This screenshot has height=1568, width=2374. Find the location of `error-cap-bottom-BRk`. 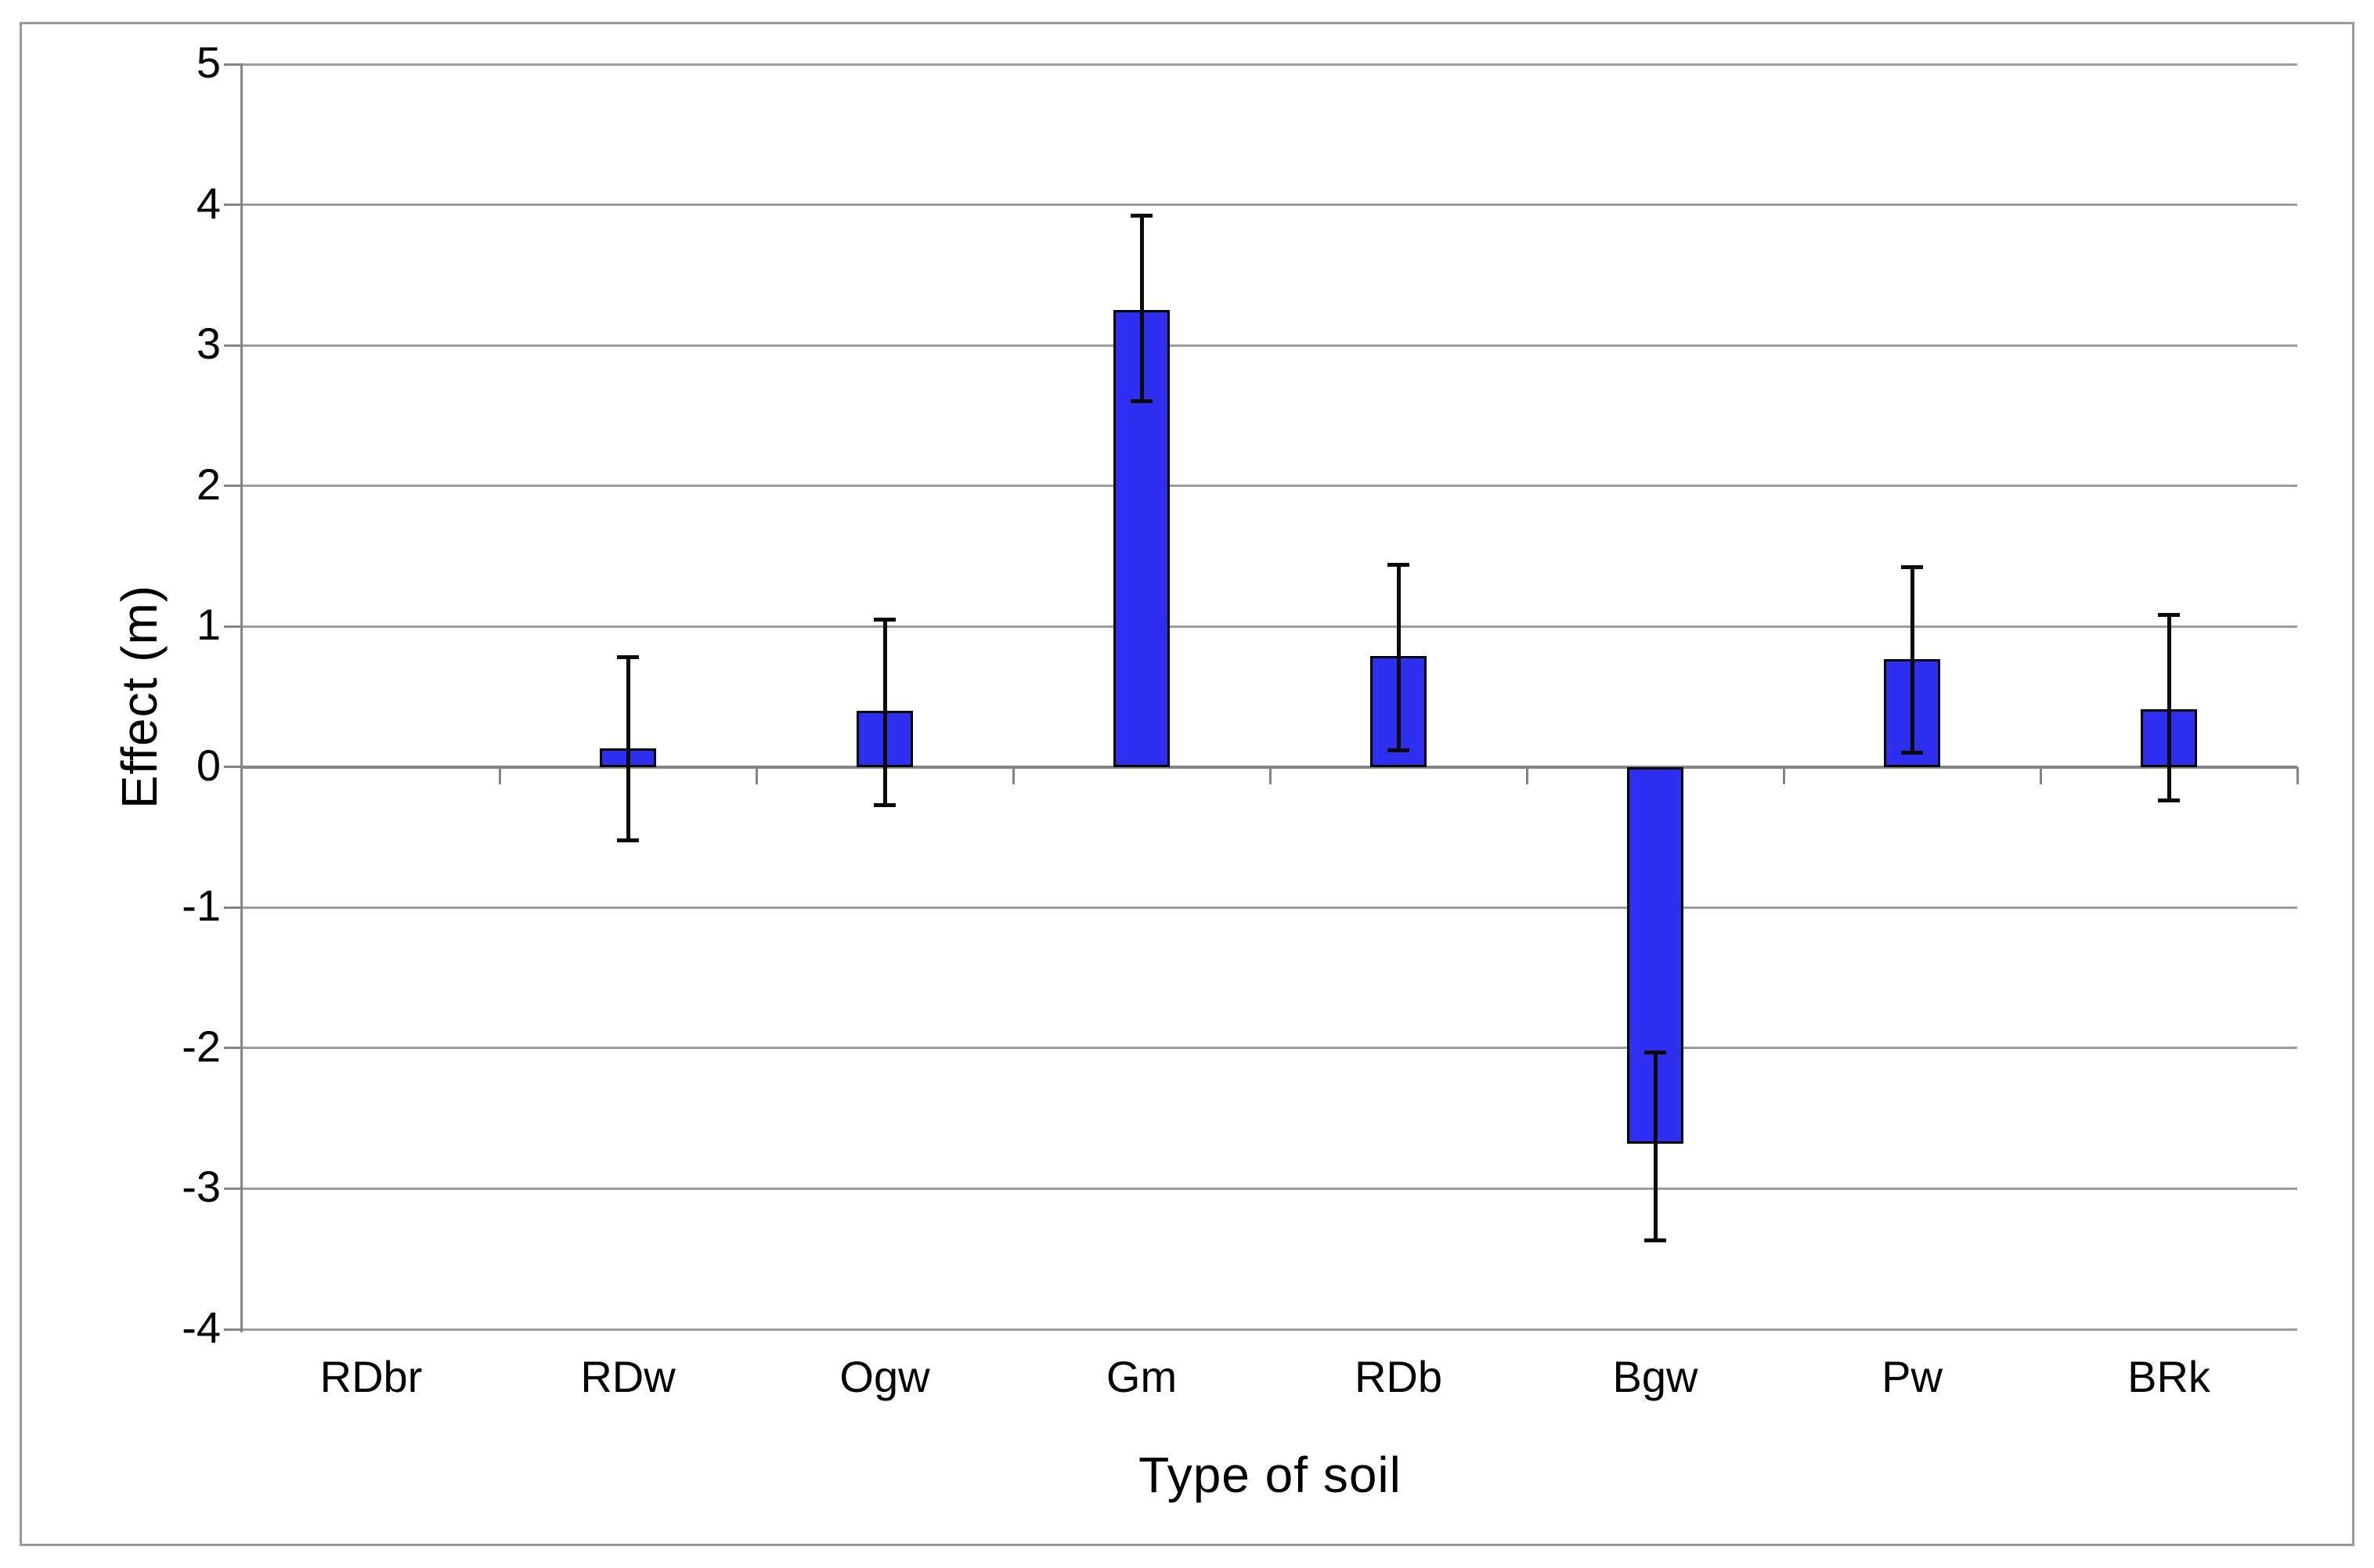

error-cap-bottom-BRk is located at coordinates (2169, 800).